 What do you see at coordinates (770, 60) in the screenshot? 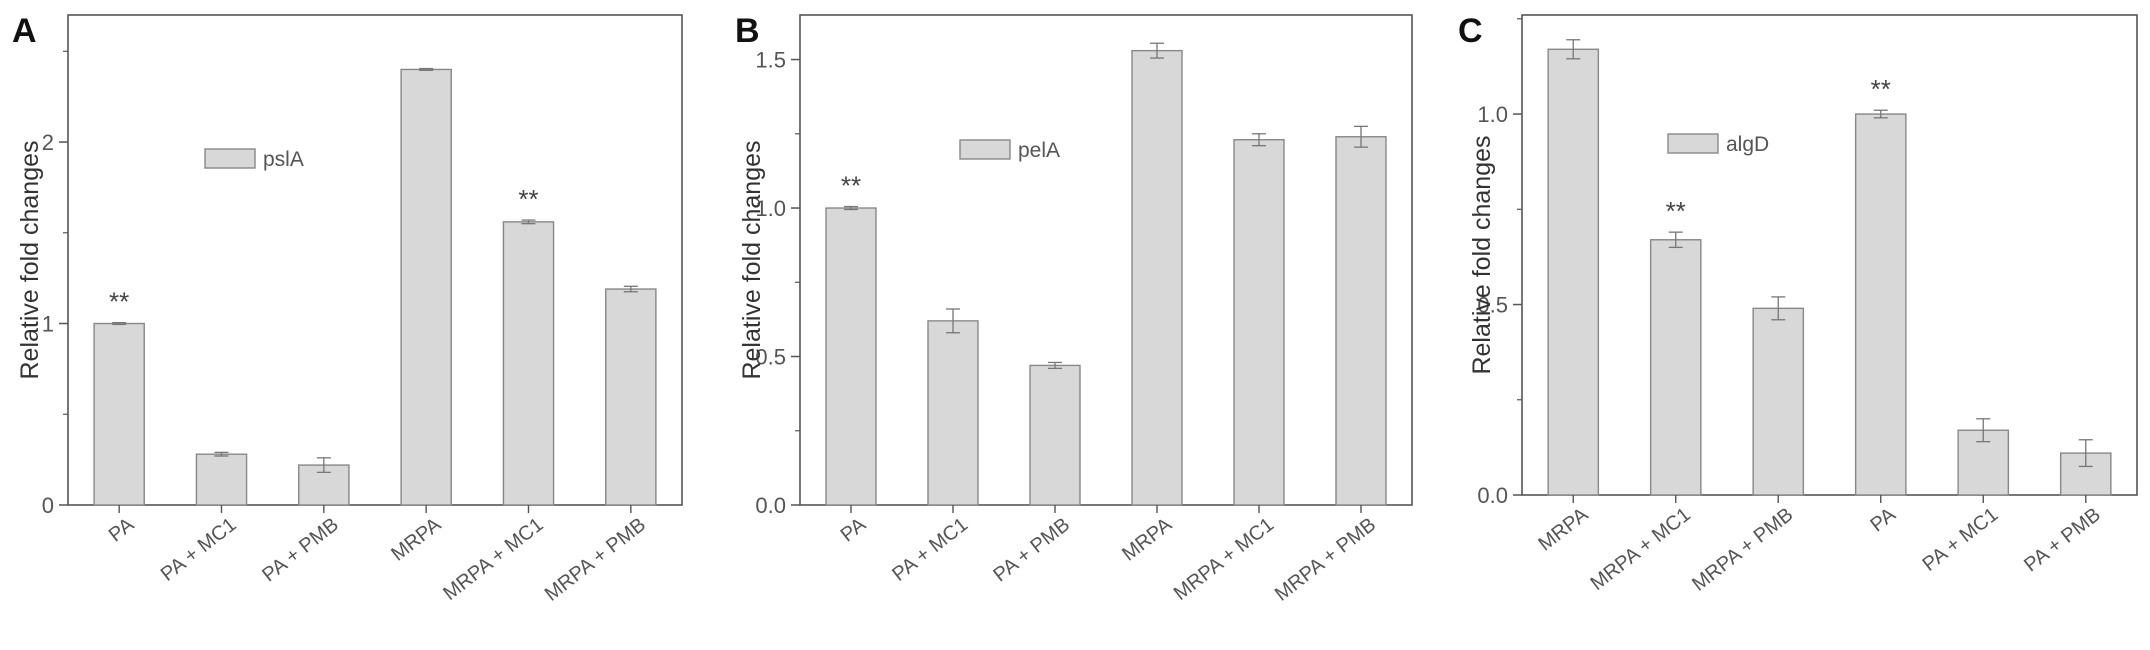
I see `y-tick-label: 1.5` at bounding box center [770, 60].